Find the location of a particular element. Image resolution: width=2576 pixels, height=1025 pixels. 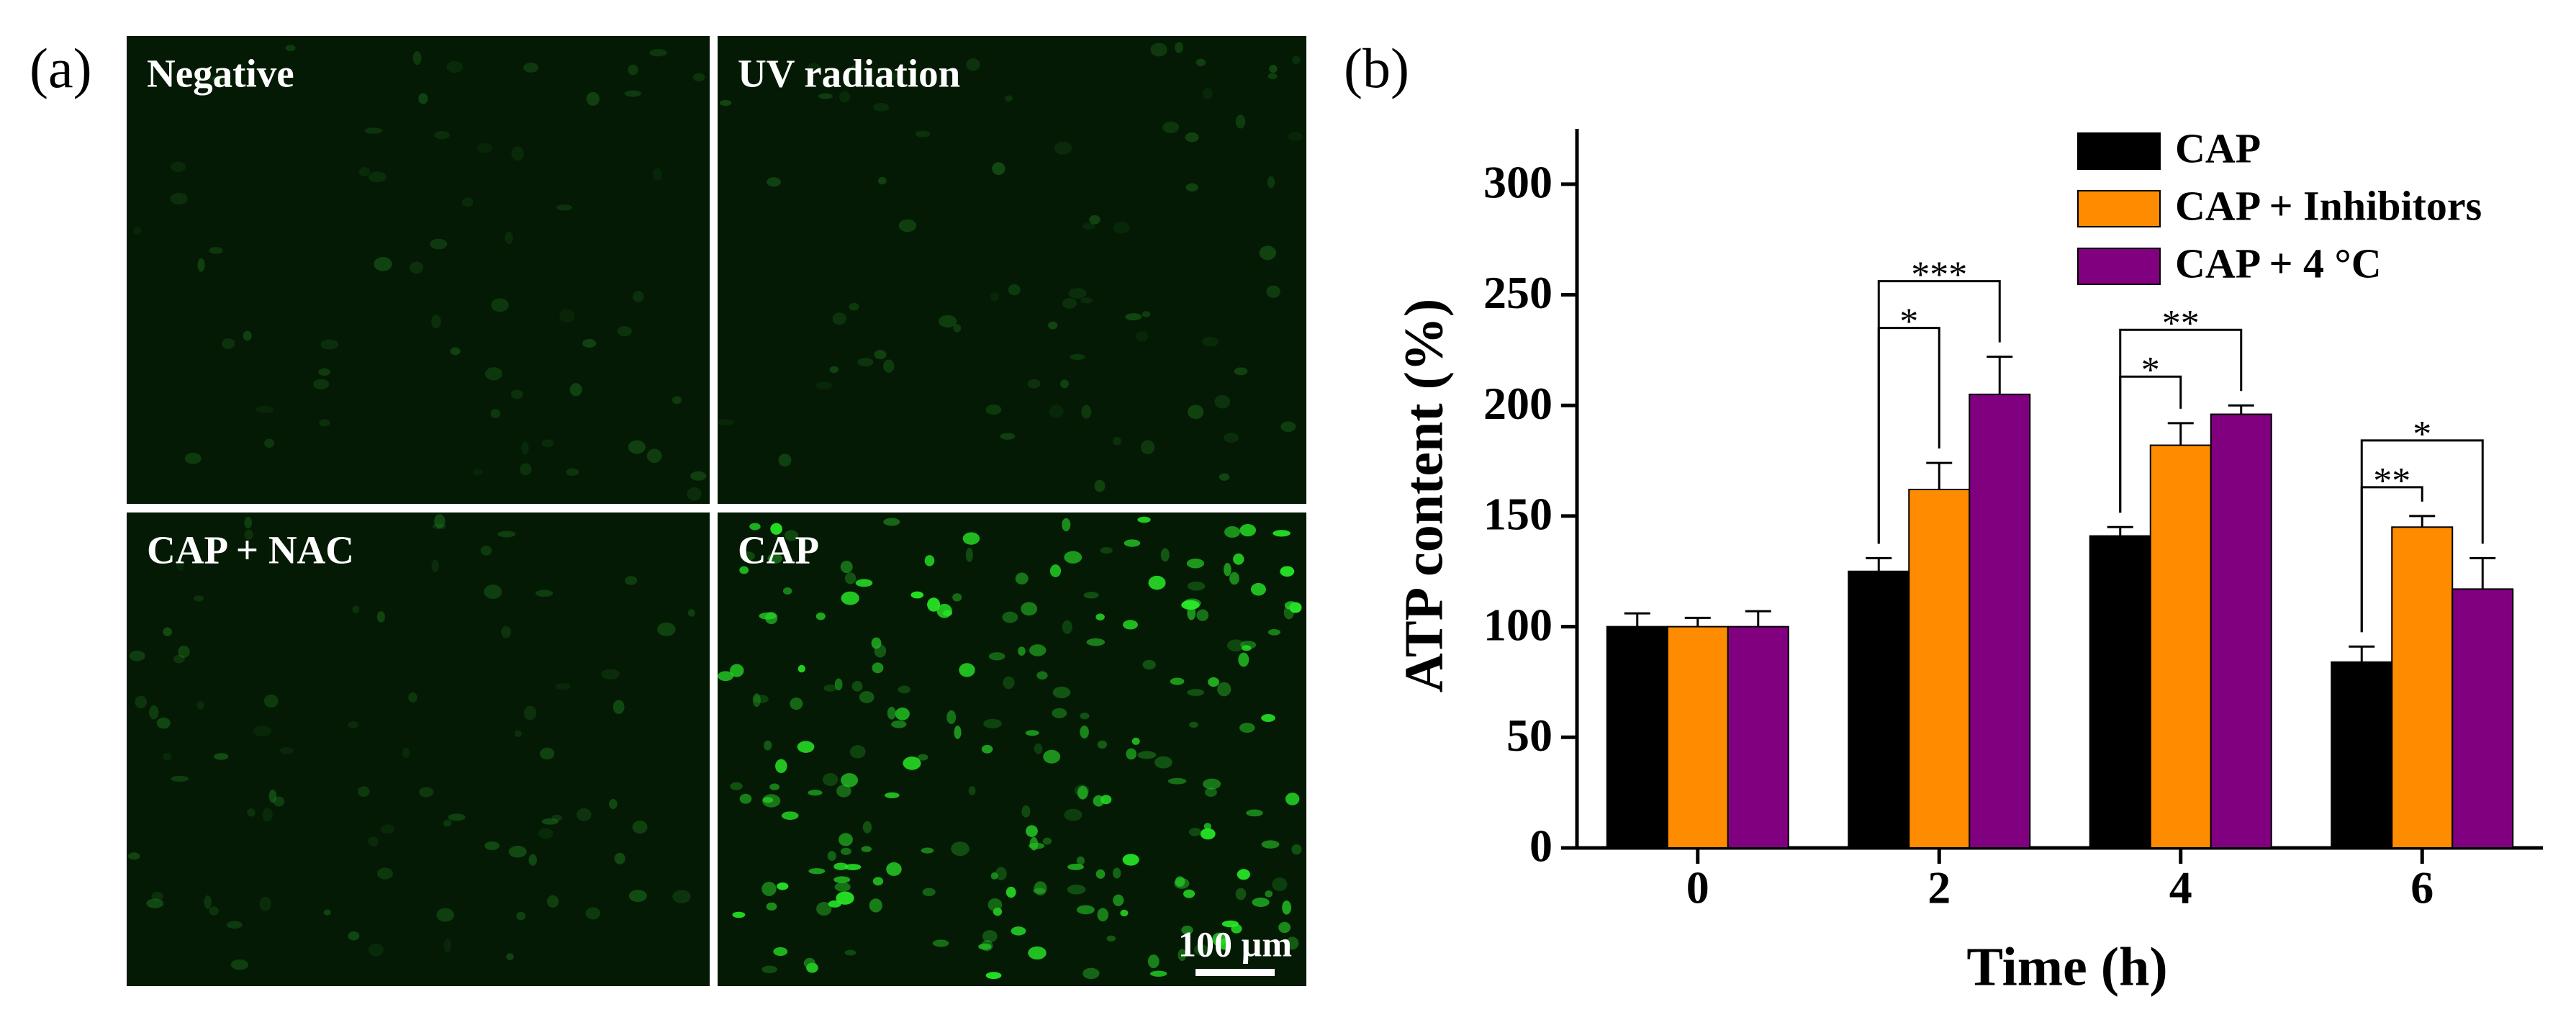

image-label: CAP + NAC is located at coordinates (250, 550).